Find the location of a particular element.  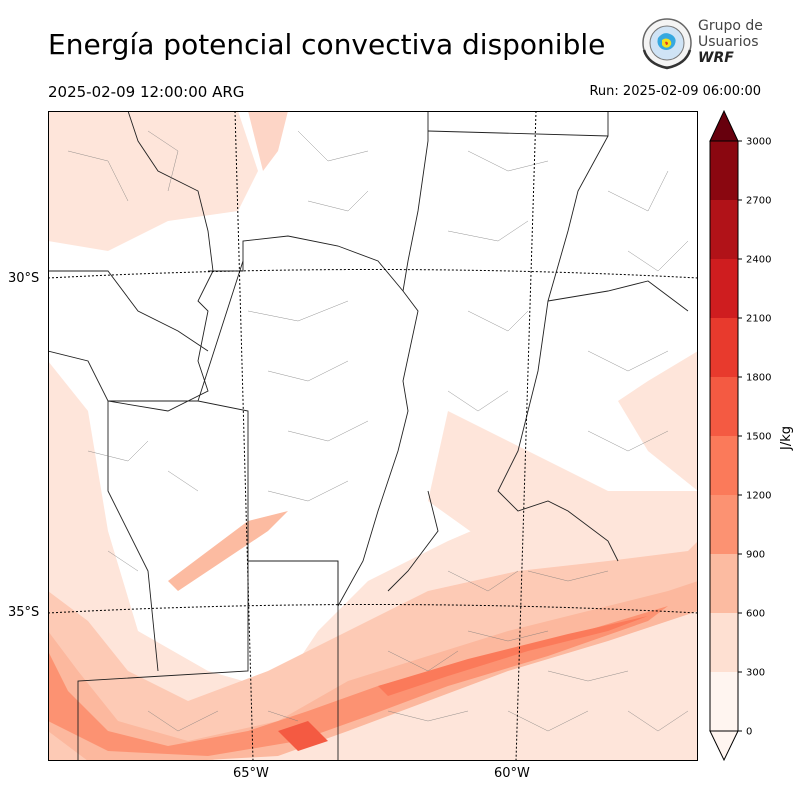

colorbar-tick-label: 900 is located at coordinates (755, 555).